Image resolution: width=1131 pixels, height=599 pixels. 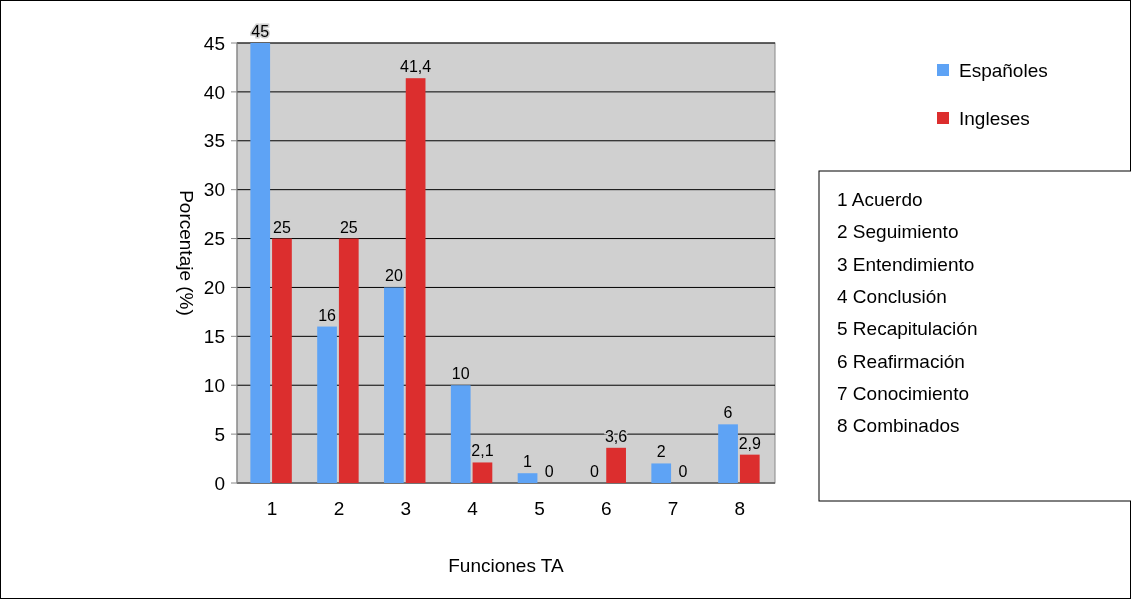 I want to click on x-tick-label: 5, so click(x=539, y=508).